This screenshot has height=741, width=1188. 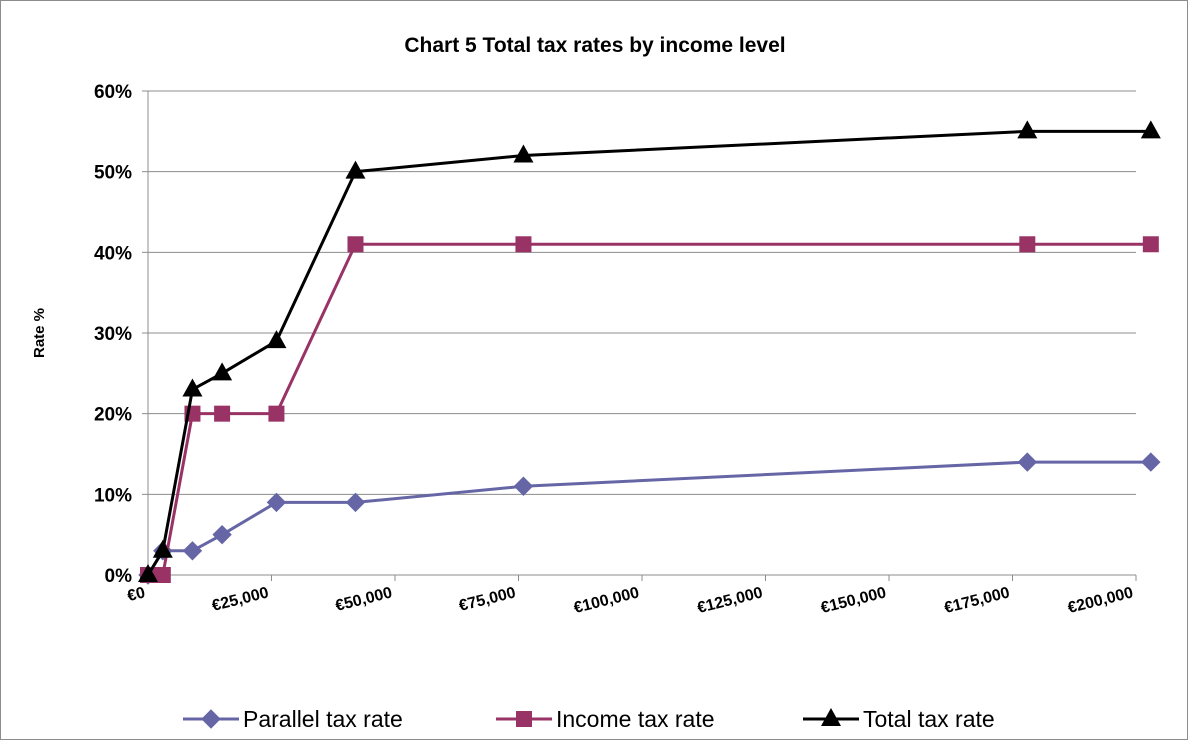 I want to click on x-tick-label: €125,000, so click(x=730, y=600).